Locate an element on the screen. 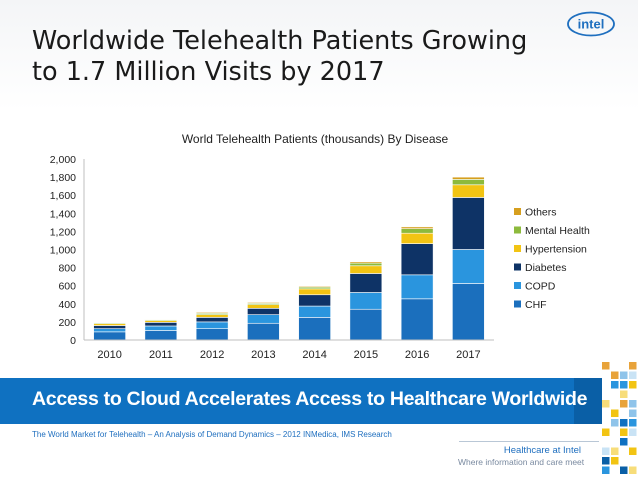  intel-logo-text: intel is located at coordinates (591, 24).